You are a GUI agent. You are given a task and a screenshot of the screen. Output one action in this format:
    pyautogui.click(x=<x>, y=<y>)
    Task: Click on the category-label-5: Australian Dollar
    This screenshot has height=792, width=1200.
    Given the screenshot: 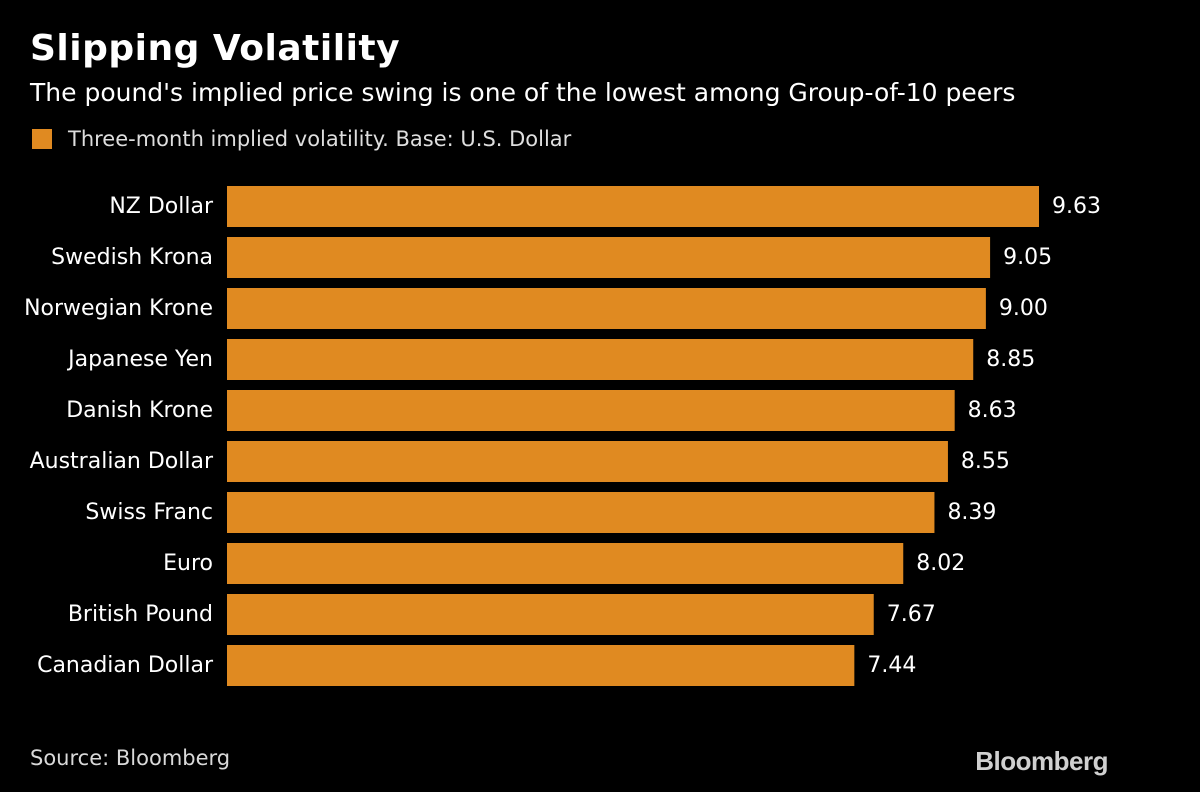 What is the action you would take?
    pyautogui.click(x=122, y=461)
    